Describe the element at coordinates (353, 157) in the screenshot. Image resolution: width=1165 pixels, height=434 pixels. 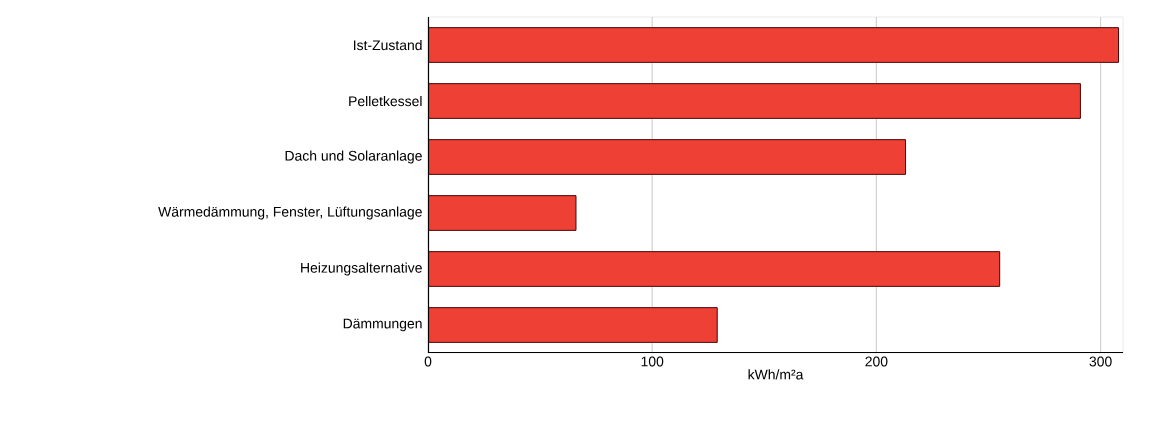
I see `y-tick-label: Dach und Solaranlage` at that location.